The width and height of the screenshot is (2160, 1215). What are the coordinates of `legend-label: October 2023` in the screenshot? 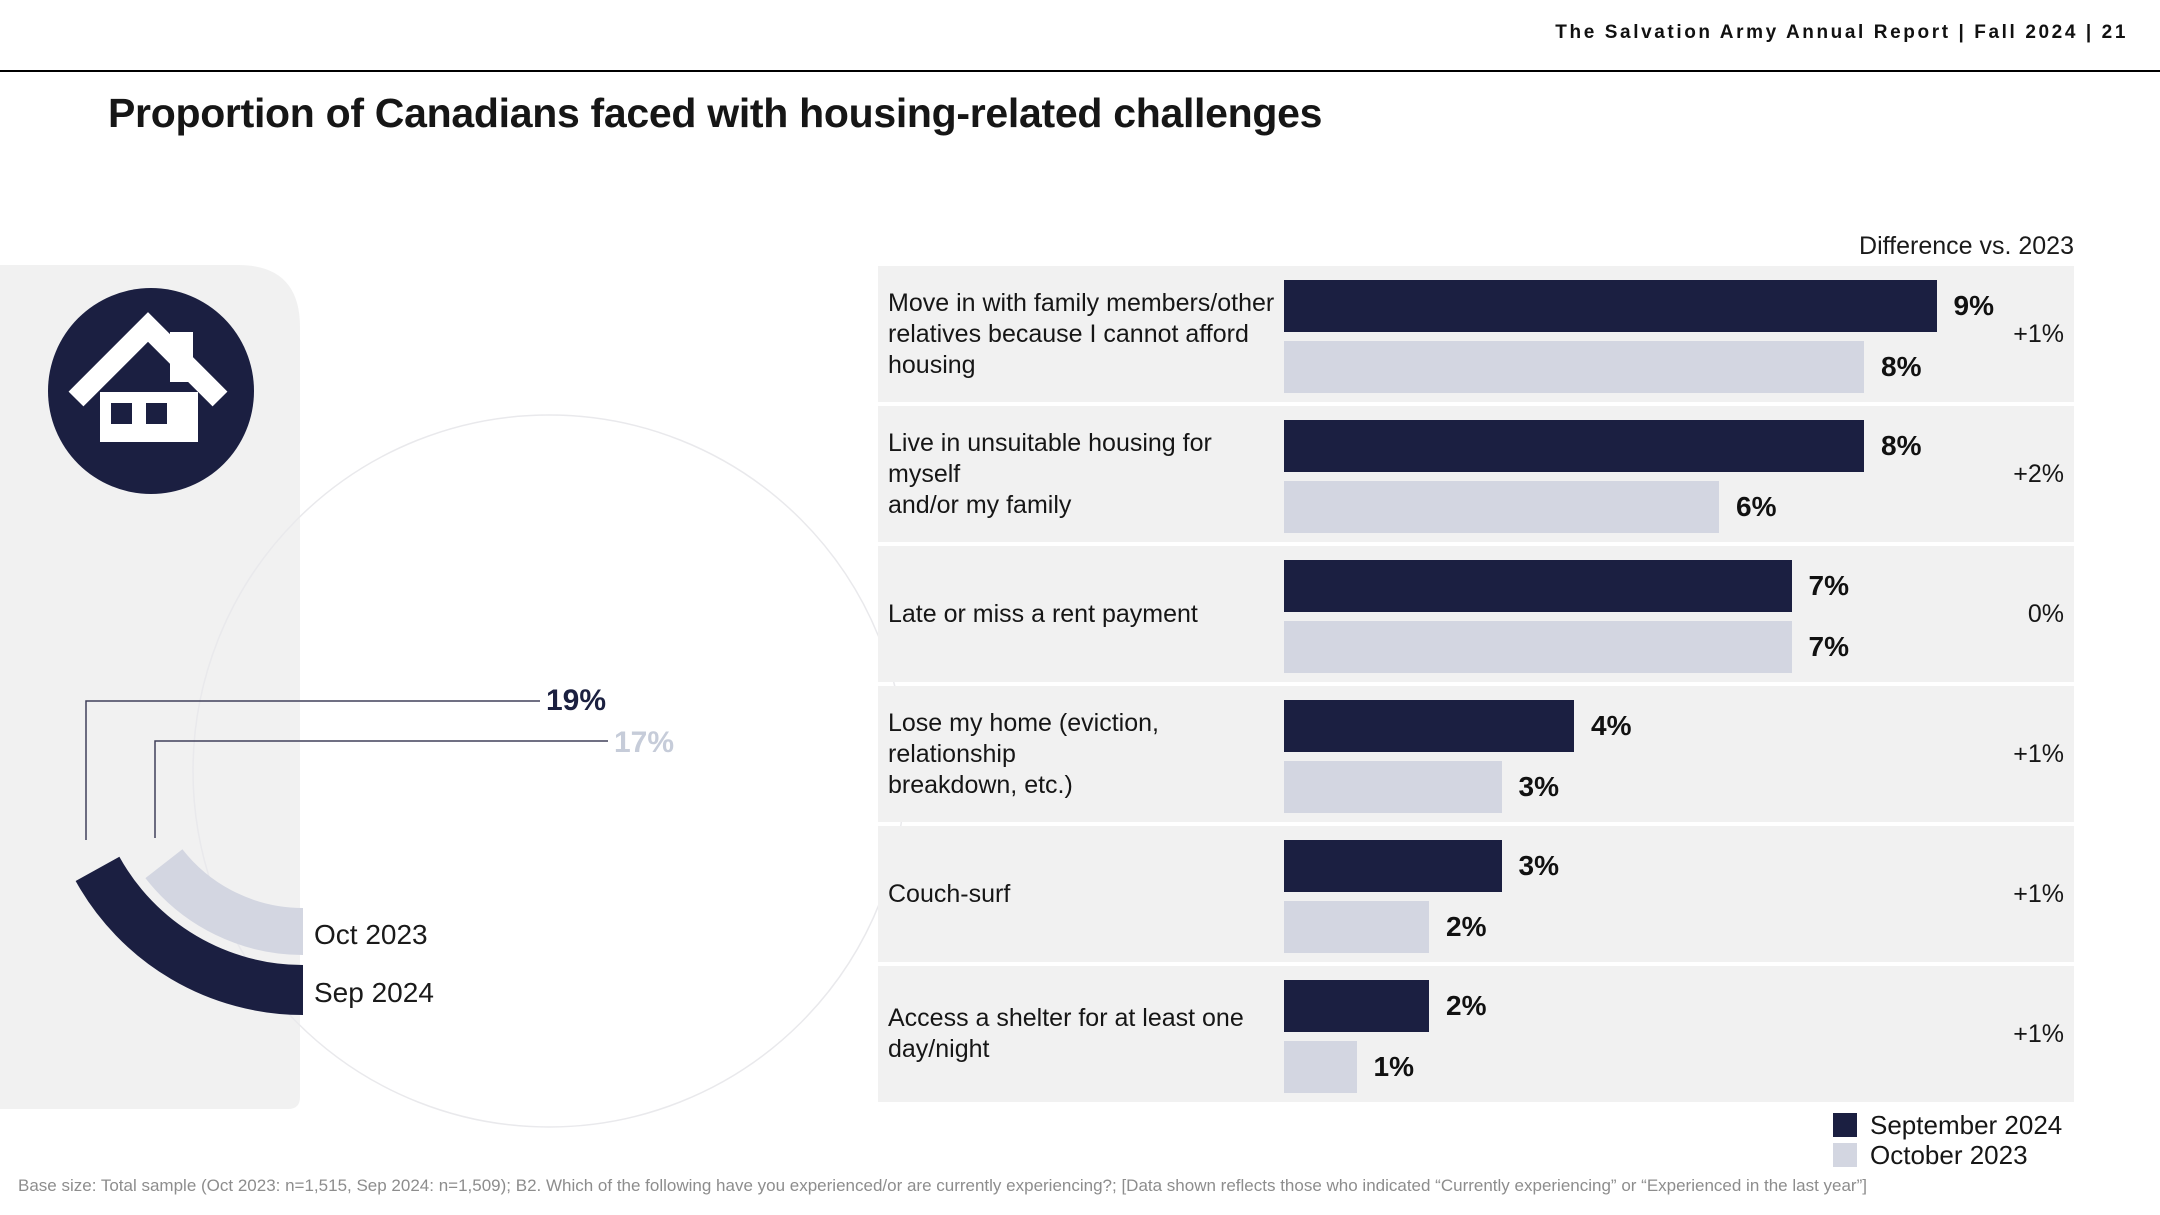 It's located at (1949, 1154).